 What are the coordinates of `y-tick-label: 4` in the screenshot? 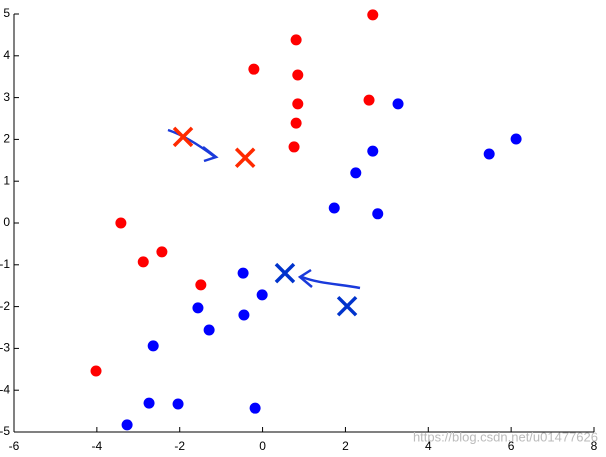 It's located at (6, 55).